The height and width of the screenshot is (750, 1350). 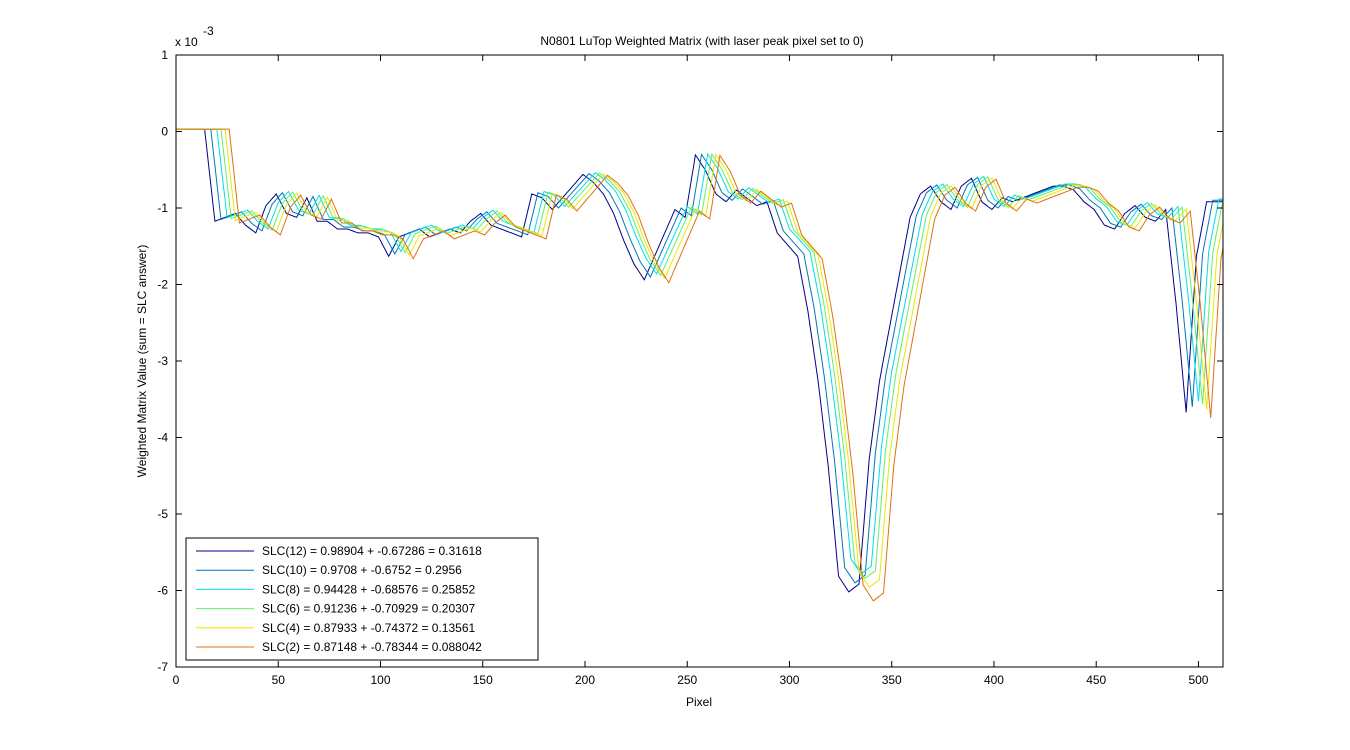 What do you see at coordinates (162, 361) in the screenshot?
I see `y-tick-label: -3` at bounding box center [162, 361].